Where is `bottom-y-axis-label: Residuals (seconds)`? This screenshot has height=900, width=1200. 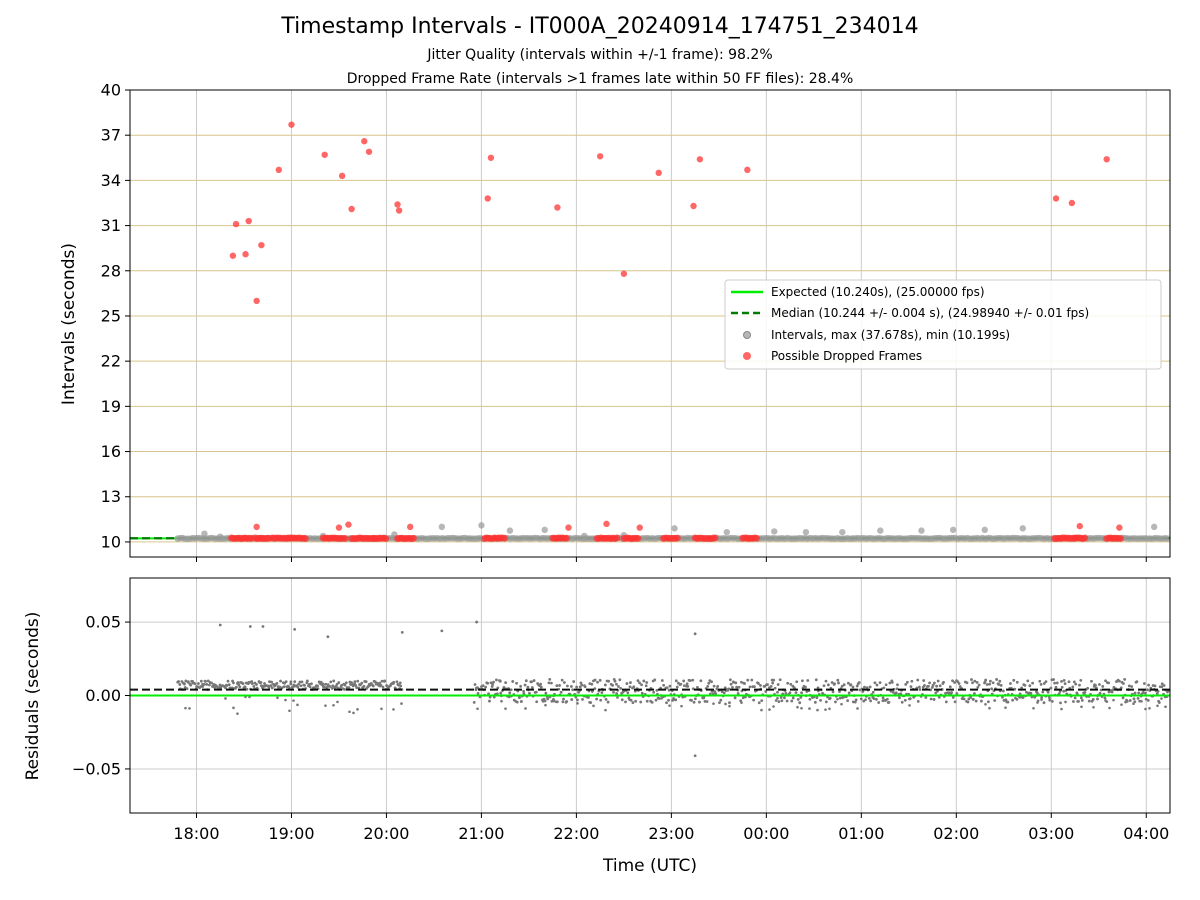 bottom-y-axis-label: Residuals (seconds) is located at coordinates (33, 696).